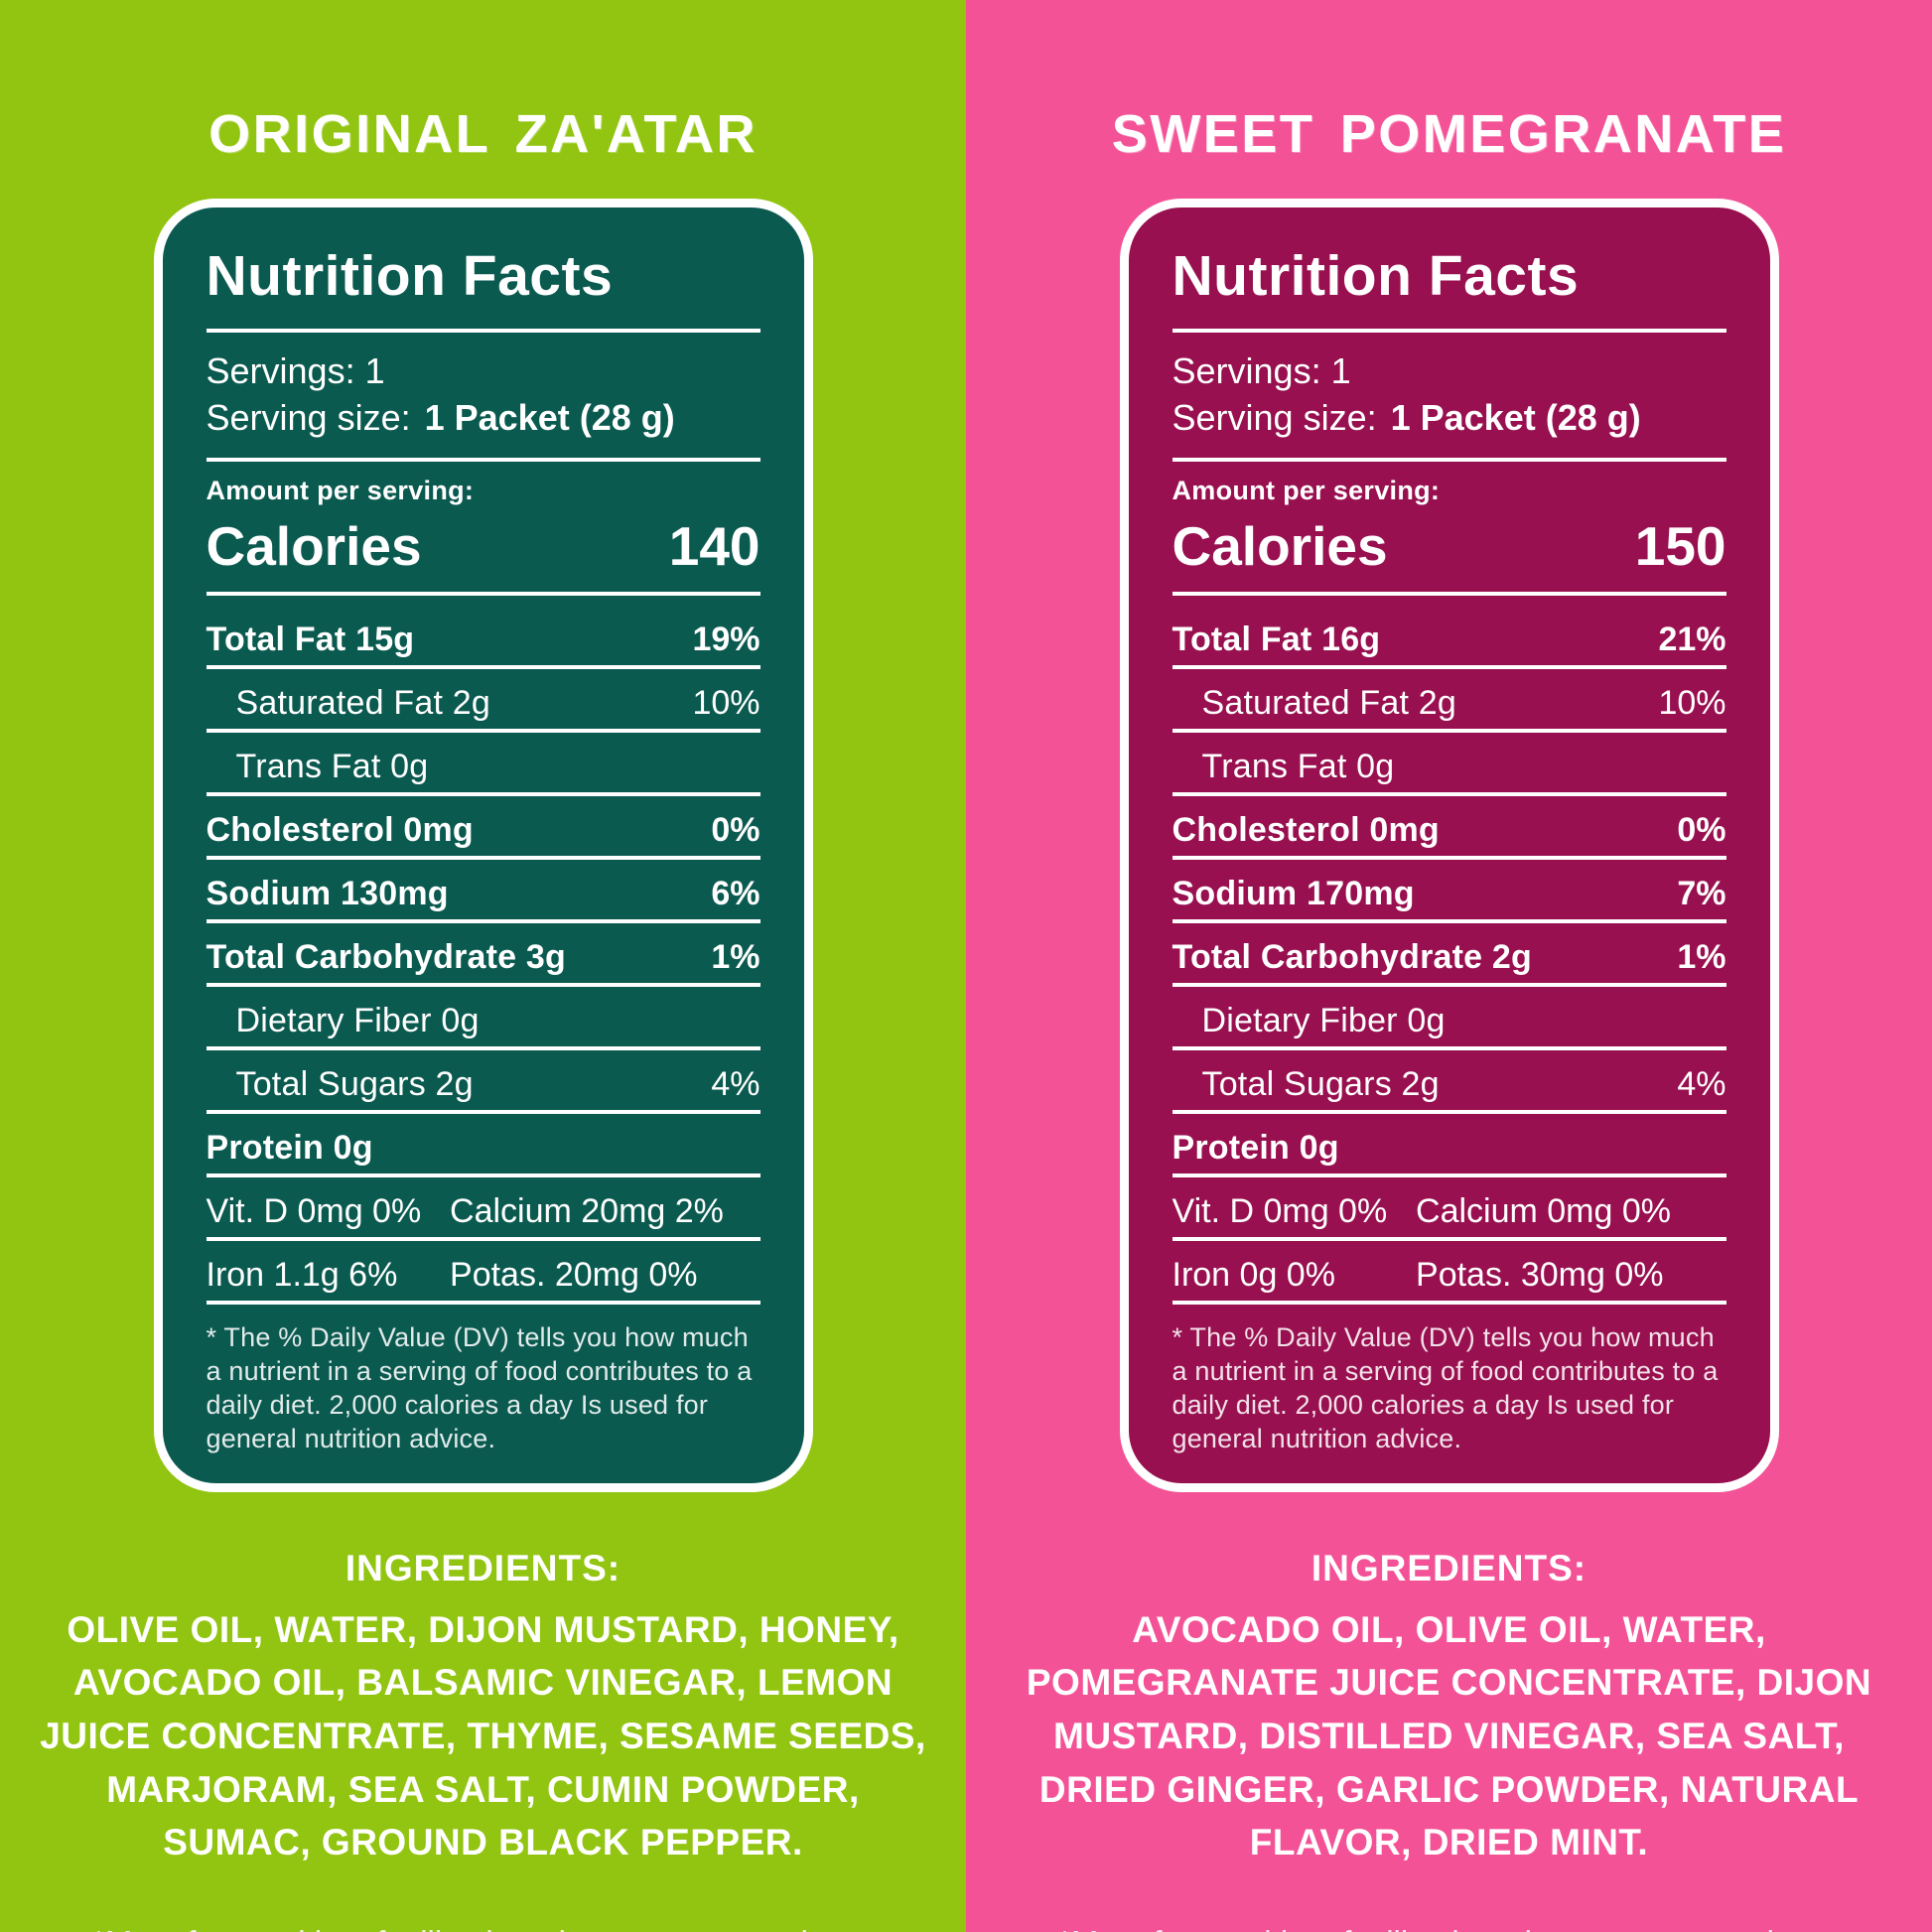  What do you see at coordinates (1254, 1274) in the screenshot?
I see `micronutrient-cell: Iron 0g 0%` at bounding box center [1254, 1274].